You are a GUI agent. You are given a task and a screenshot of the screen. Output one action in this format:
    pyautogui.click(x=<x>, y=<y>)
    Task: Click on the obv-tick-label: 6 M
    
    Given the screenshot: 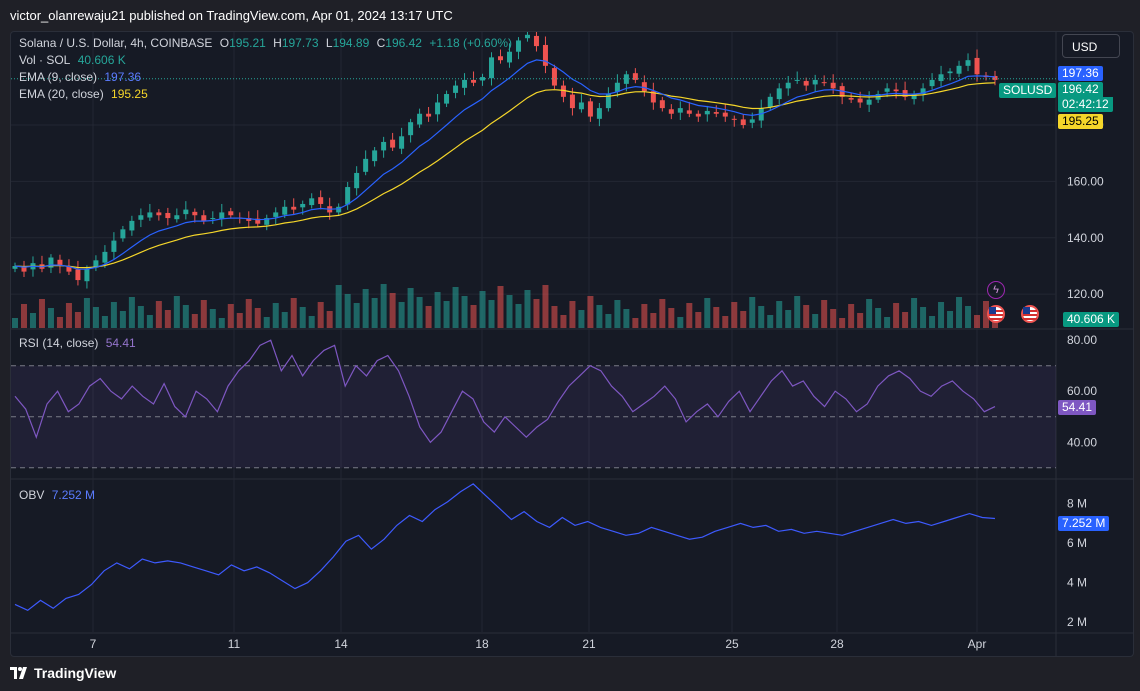 What is the action you would take?
    pyautogui.click(x=1077, y=543)
    